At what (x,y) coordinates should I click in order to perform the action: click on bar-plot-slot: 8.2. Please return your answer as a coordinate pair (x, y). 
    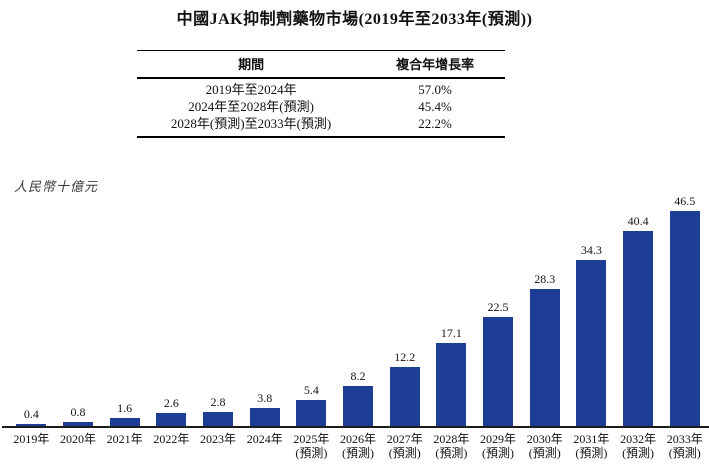
    Looking at the image, I should click on (358, 310).